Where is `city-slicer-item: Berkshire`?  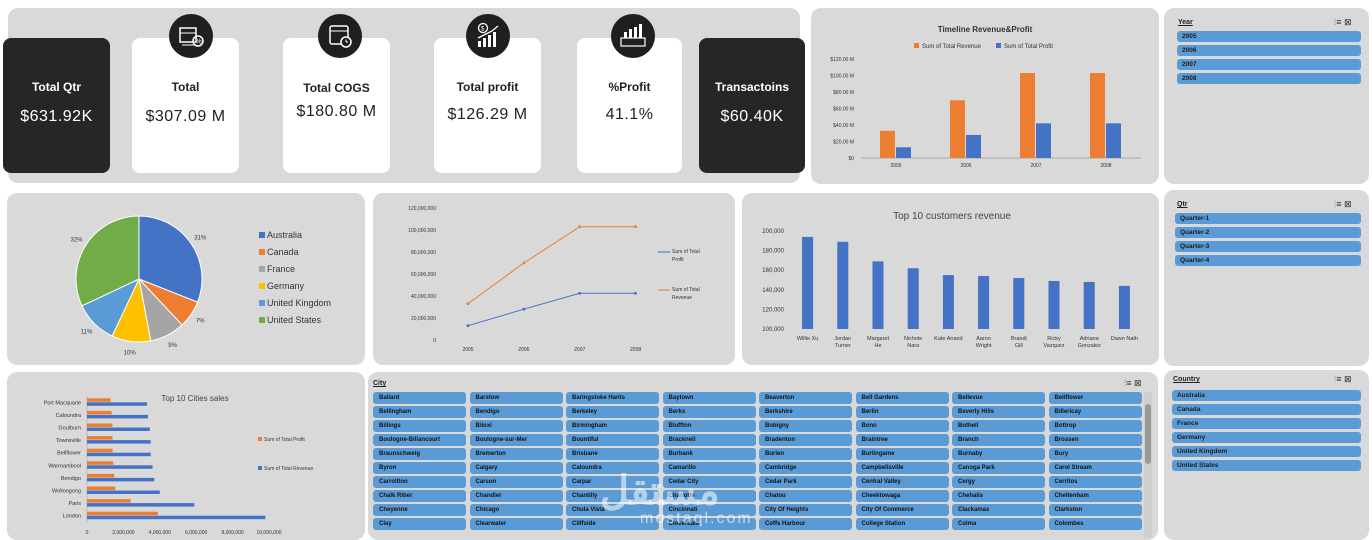
city-slicer-item: Berkshire is located at coordinates (805, 412).